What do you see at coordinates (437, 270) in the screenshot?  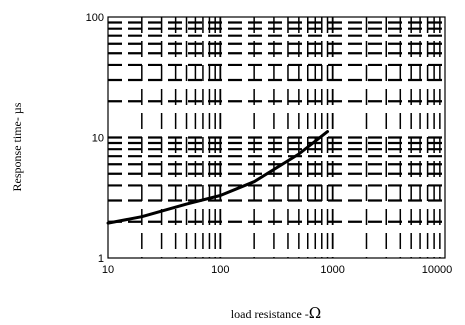 I see `x-tick-label: 10000` at bounding box center [437, 270].